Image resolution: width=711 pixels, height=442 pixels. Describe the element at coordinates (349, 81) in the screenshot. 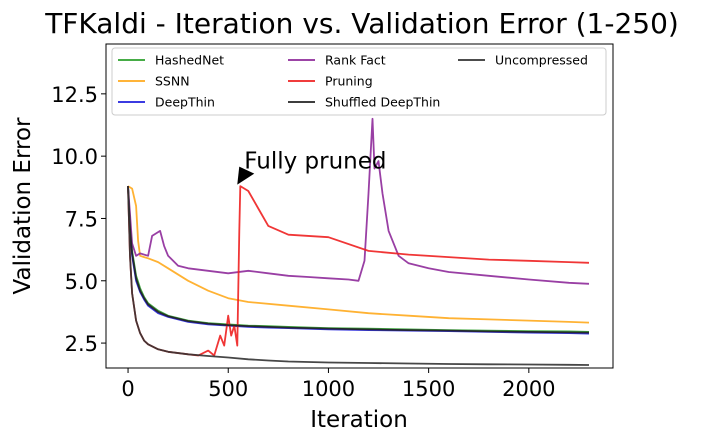

I see `legend-label-pruning: Pruning` at that location.